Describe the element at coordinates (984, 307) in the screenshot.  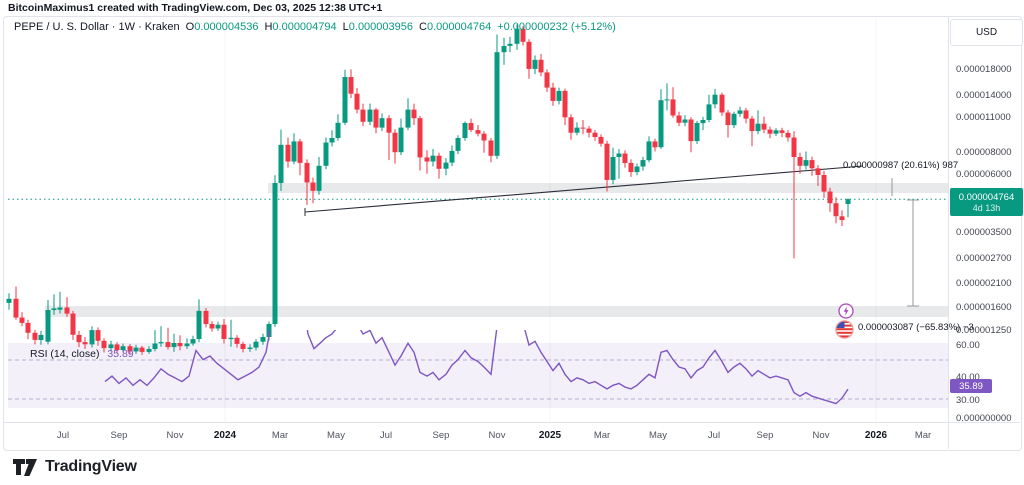
I see `price-axis-label: 0.000001600` at that location.